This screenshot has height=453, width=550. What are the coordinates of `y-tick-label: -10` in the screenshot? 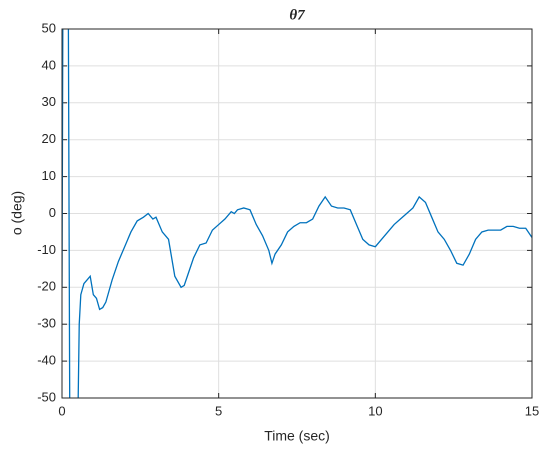 It's located at (46, 249).